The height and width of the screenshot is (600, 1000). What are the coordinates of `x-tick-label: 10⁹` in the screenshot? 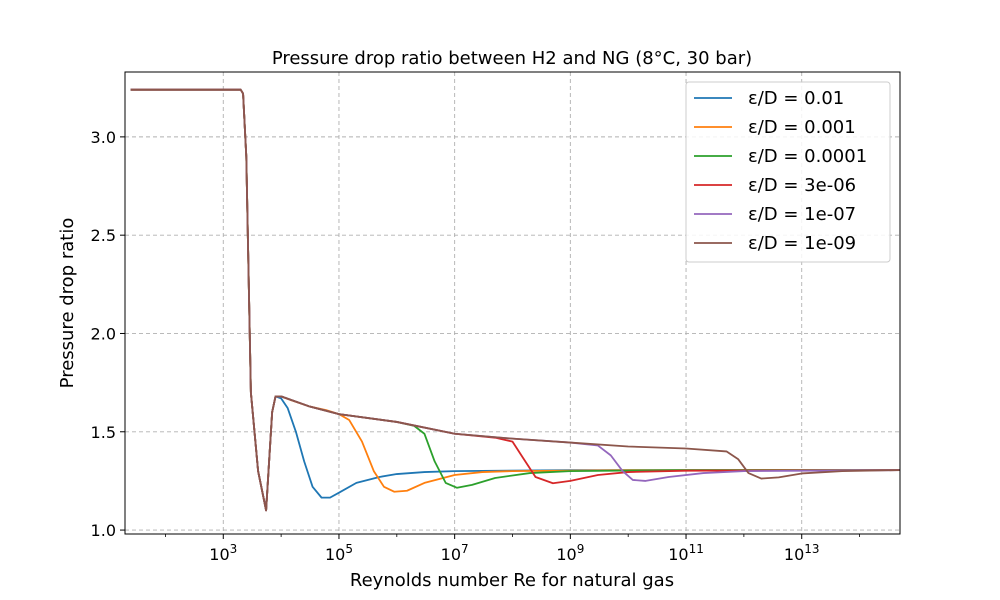 It's located at (570, 553).